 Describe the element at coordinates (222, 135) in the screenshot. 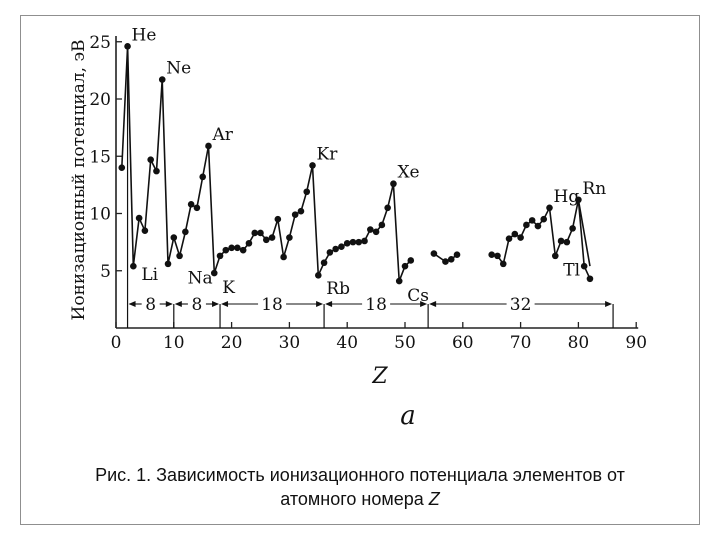

I see `element-label: Ar` at that location.